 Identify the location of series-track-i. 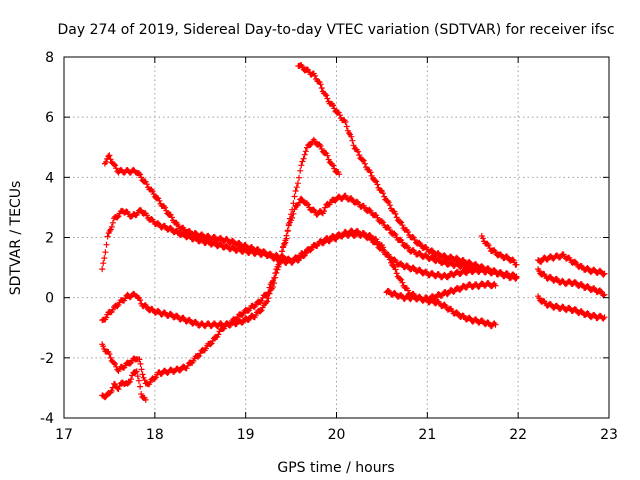
(571, 264).